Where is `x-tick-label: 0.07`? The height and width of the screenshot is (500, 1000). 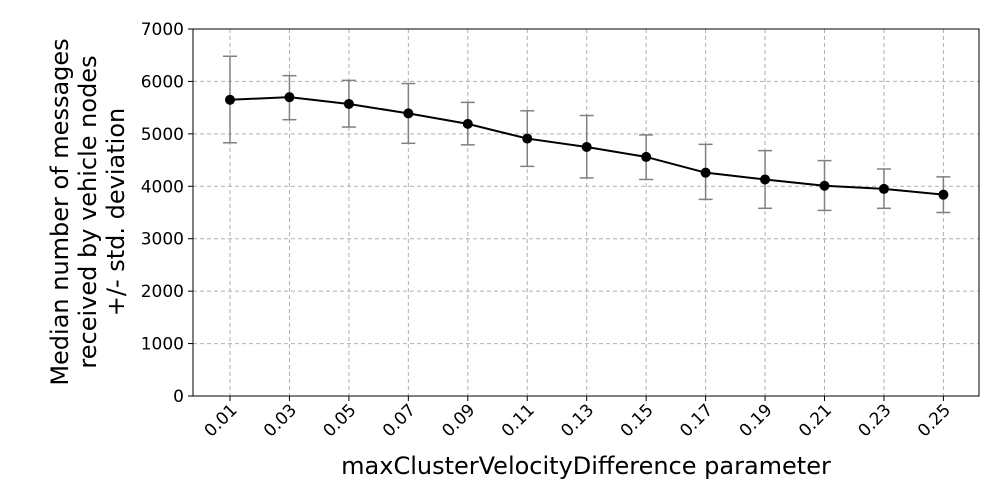
x-tick-label: 0.07 is located at coordinates (399, 420).